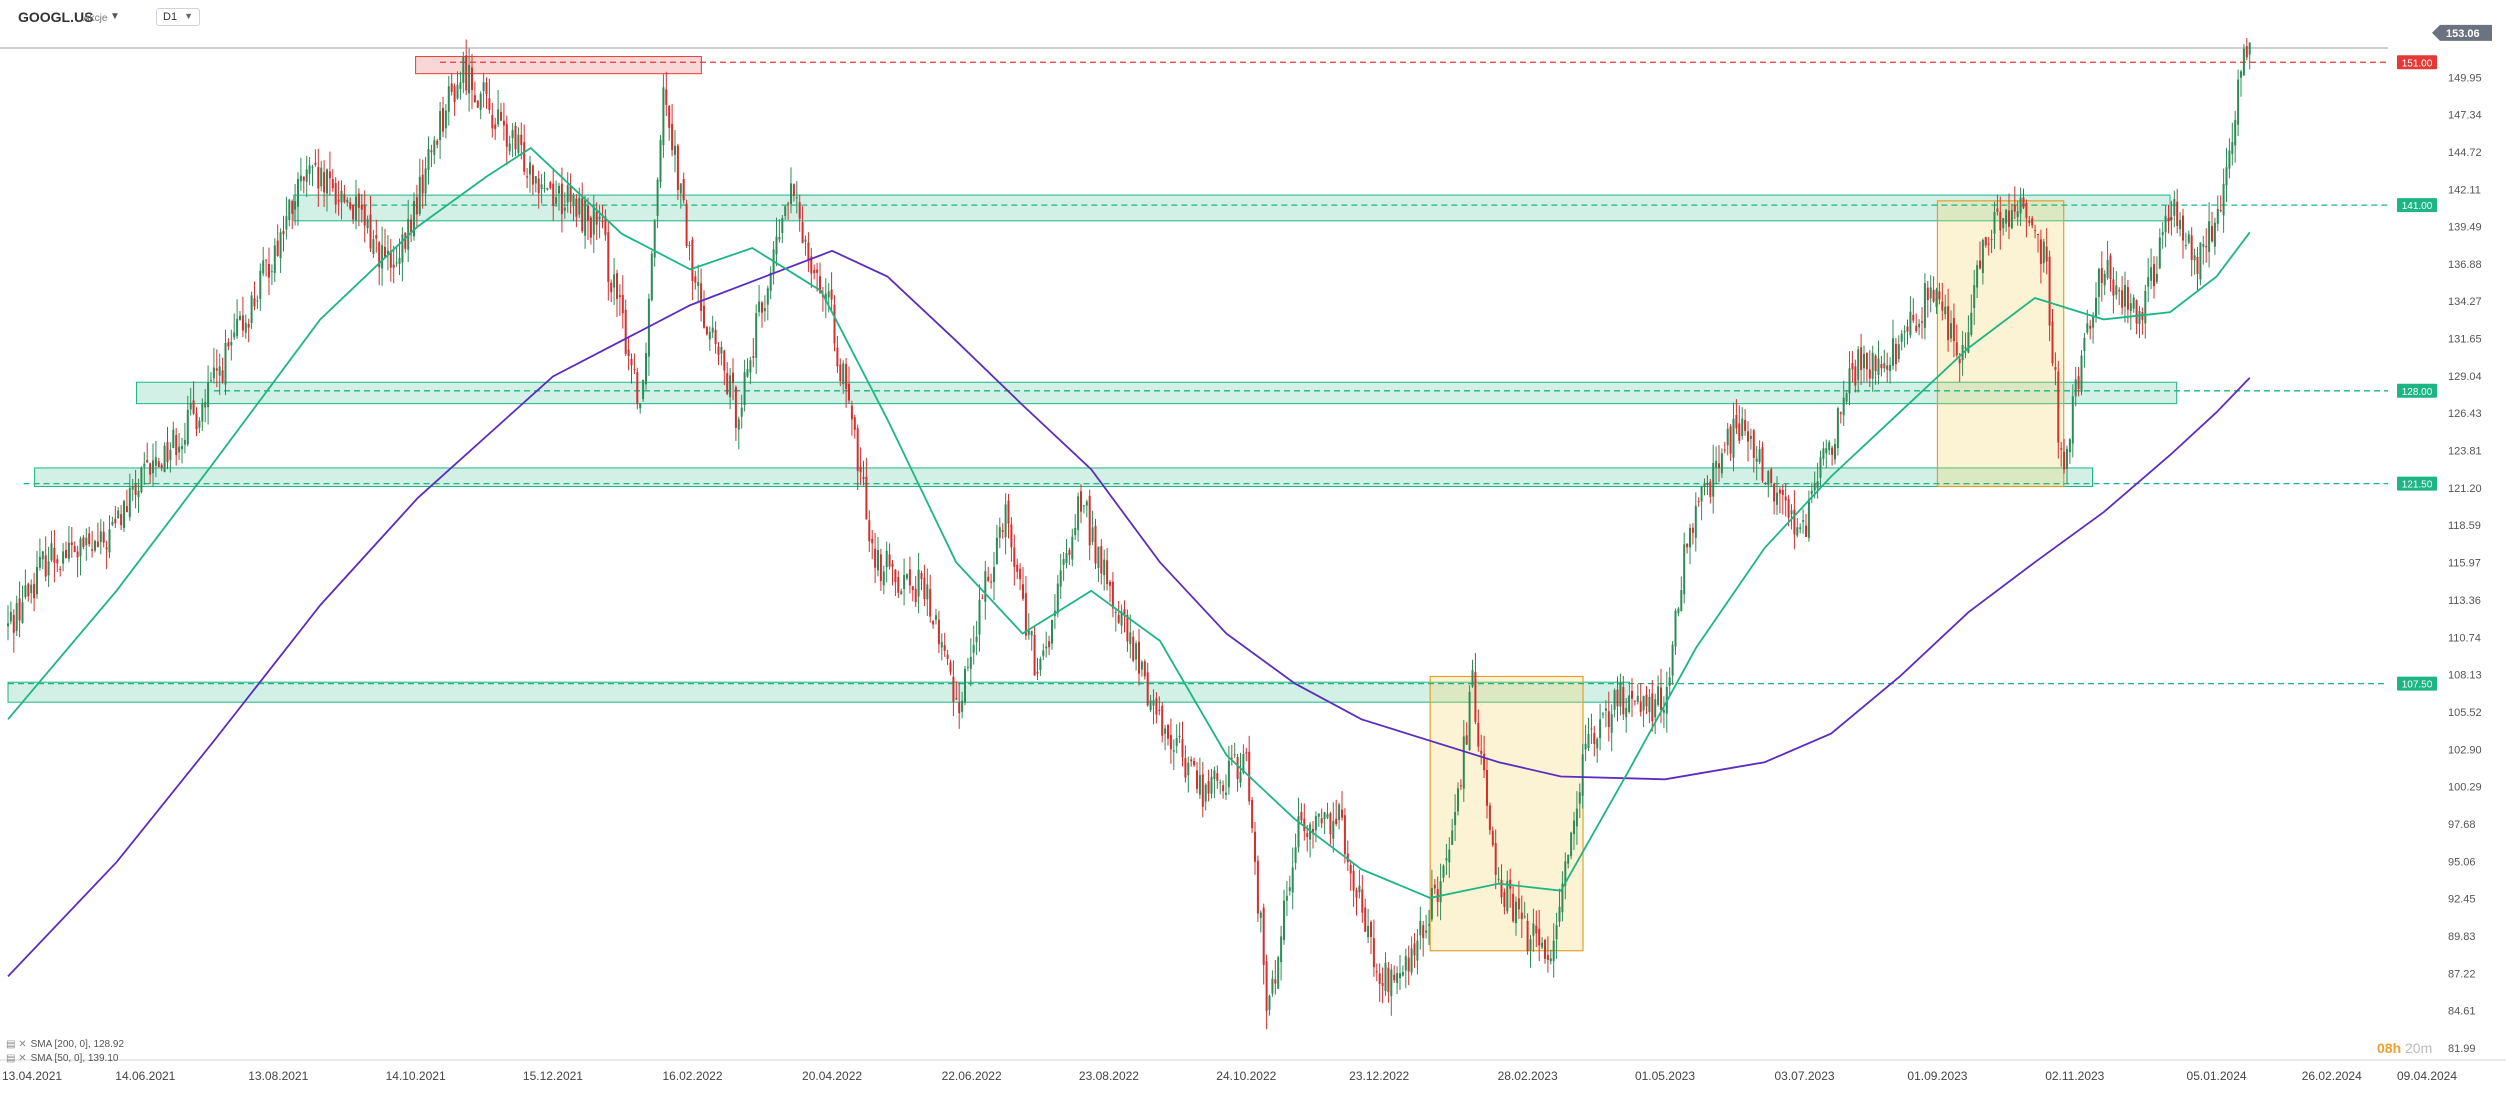  I want to click on y-tick-label: 100.29, so click(2465, 788).